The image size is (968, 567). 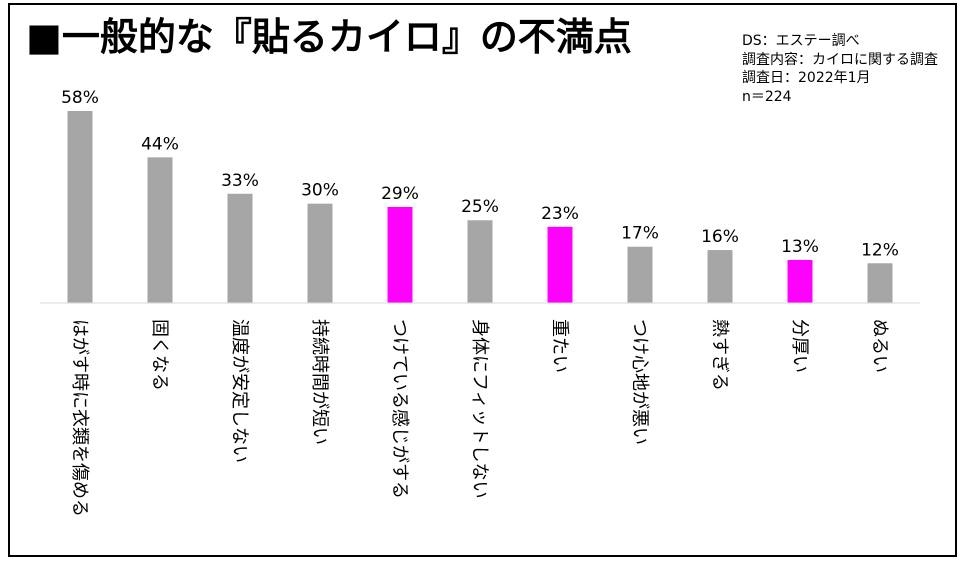 What do you see at coordinates (479, 409) in the screenshot?
I see `category-label: 身体にフィットしない` at bounding box center [479, 409].